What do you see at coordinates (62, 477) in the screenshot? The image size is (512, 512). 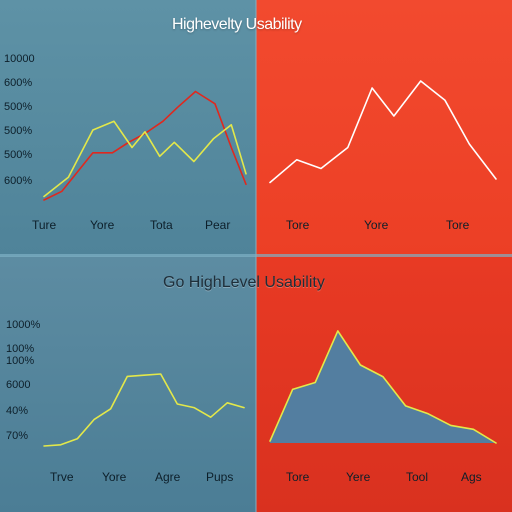 I see `x-category-label: Trve` at bounding box center [62, 477].